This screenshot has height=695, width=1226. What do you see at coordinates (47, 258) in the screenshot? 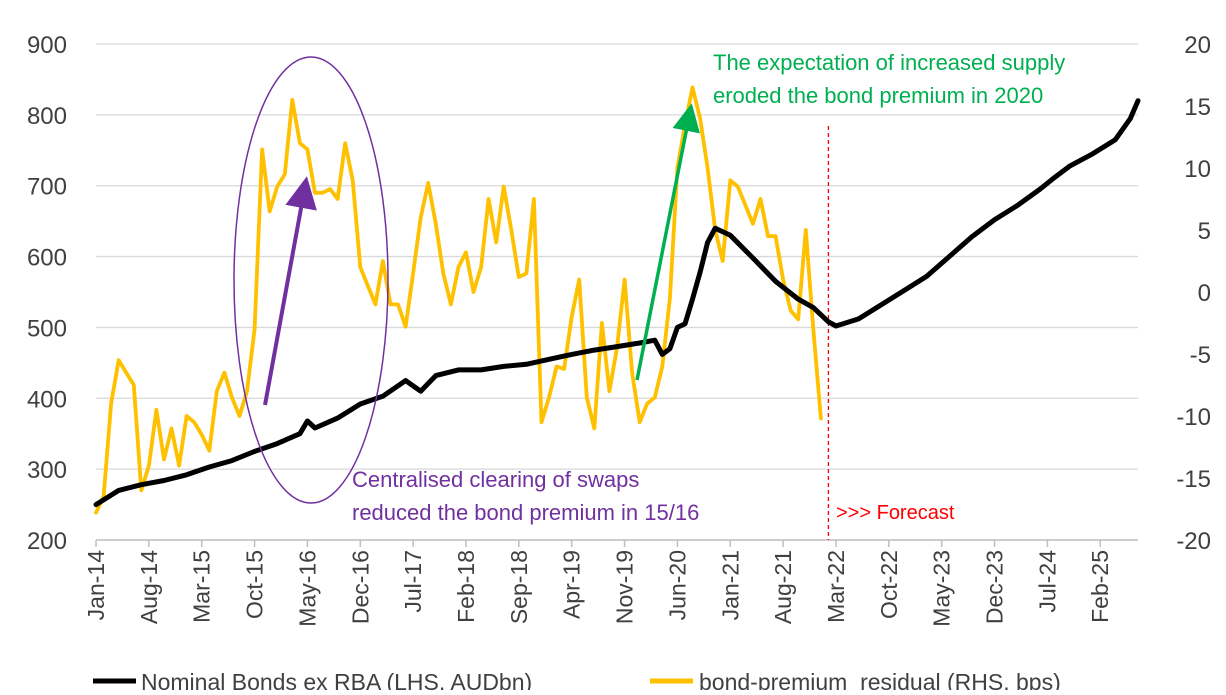
I see `left-tick-label: 600` at bounding box center [47, 258].